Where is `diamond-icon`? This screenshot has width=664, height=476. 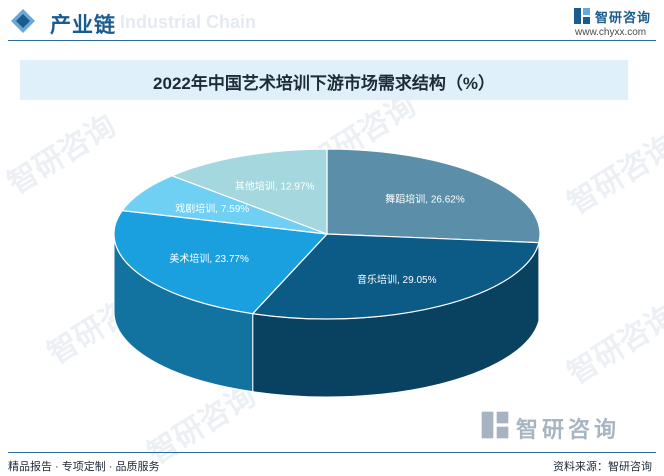
diamond-icon is located at coordinates (23, 21).